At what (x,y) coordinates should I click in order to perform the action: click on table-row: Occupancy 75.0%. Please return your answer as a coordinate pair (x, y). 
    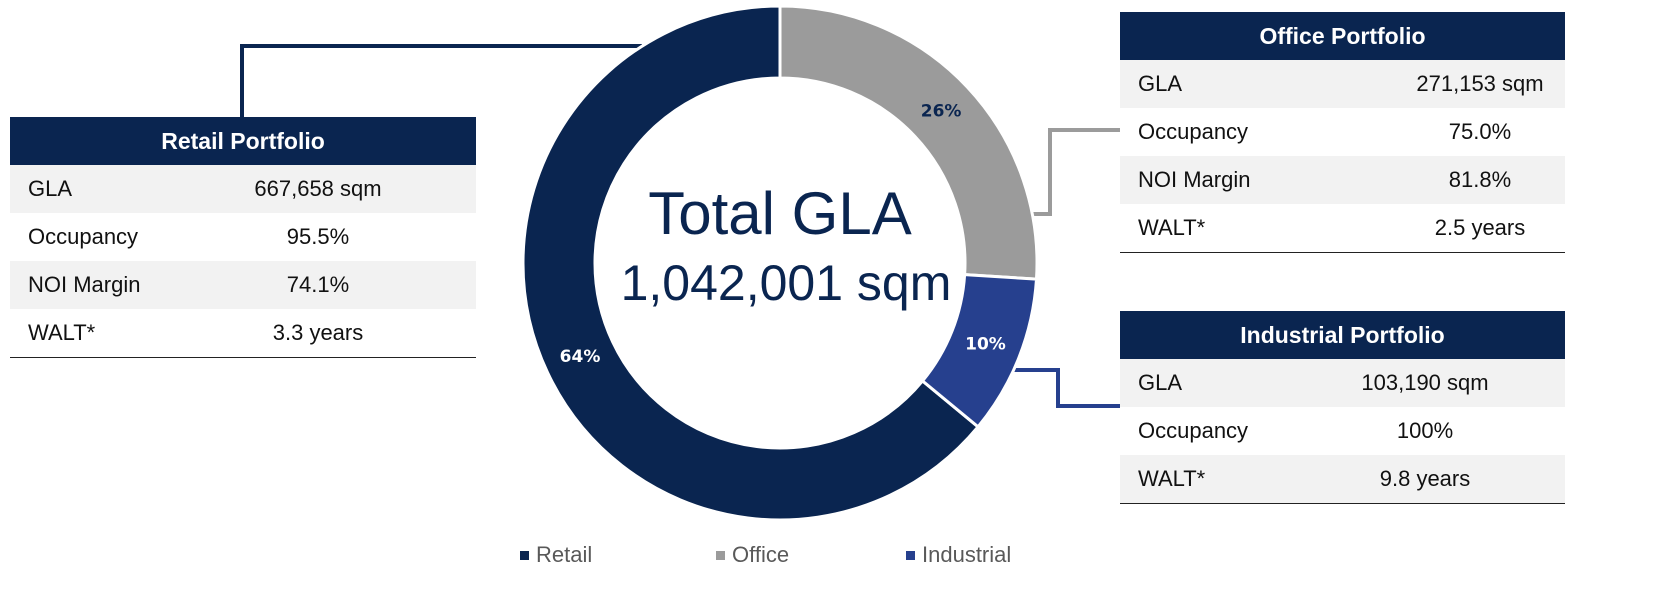
    Looking at the image, I should click on (1342, 132).